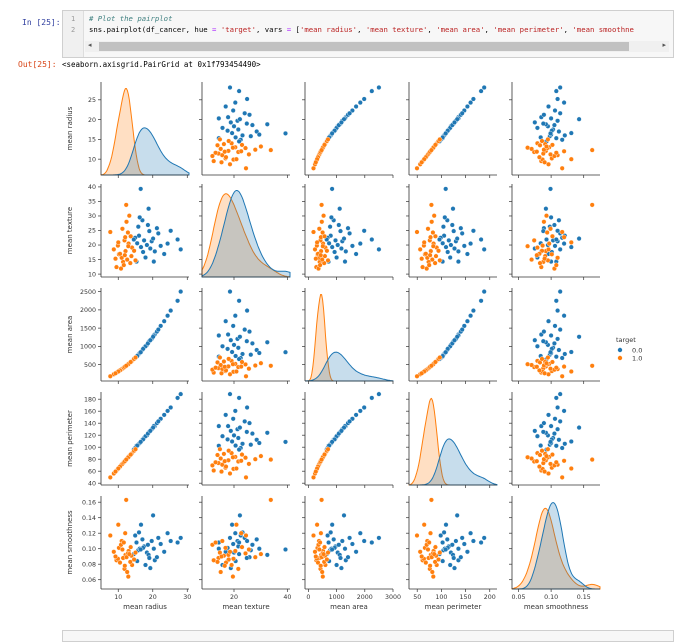 The image size is (680, 642). What do you see at coordinates (328, 29) in the screenshot?
I see `code-token: 'mean radius'` at bounding box center [328, 29].